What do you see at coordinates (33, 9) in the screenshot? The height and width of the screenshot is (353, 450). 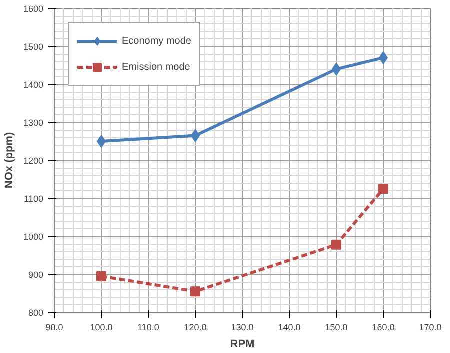 I see `y-tick-label: 1600` at bounding box center [33, 9].